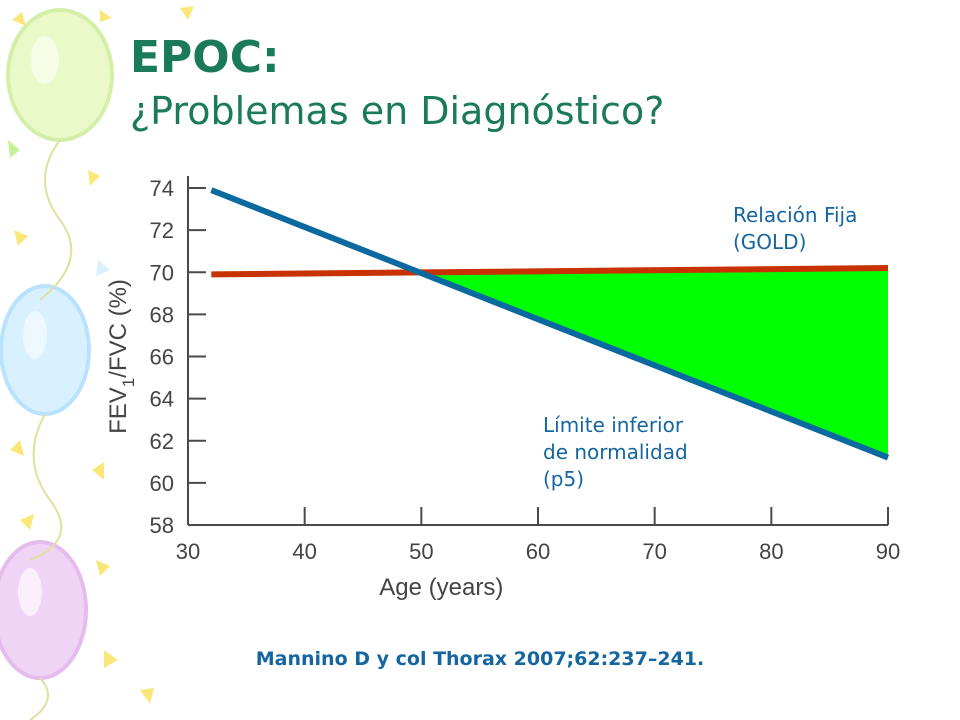  I want to click on x-tick-label: 50, so click(421, 551).